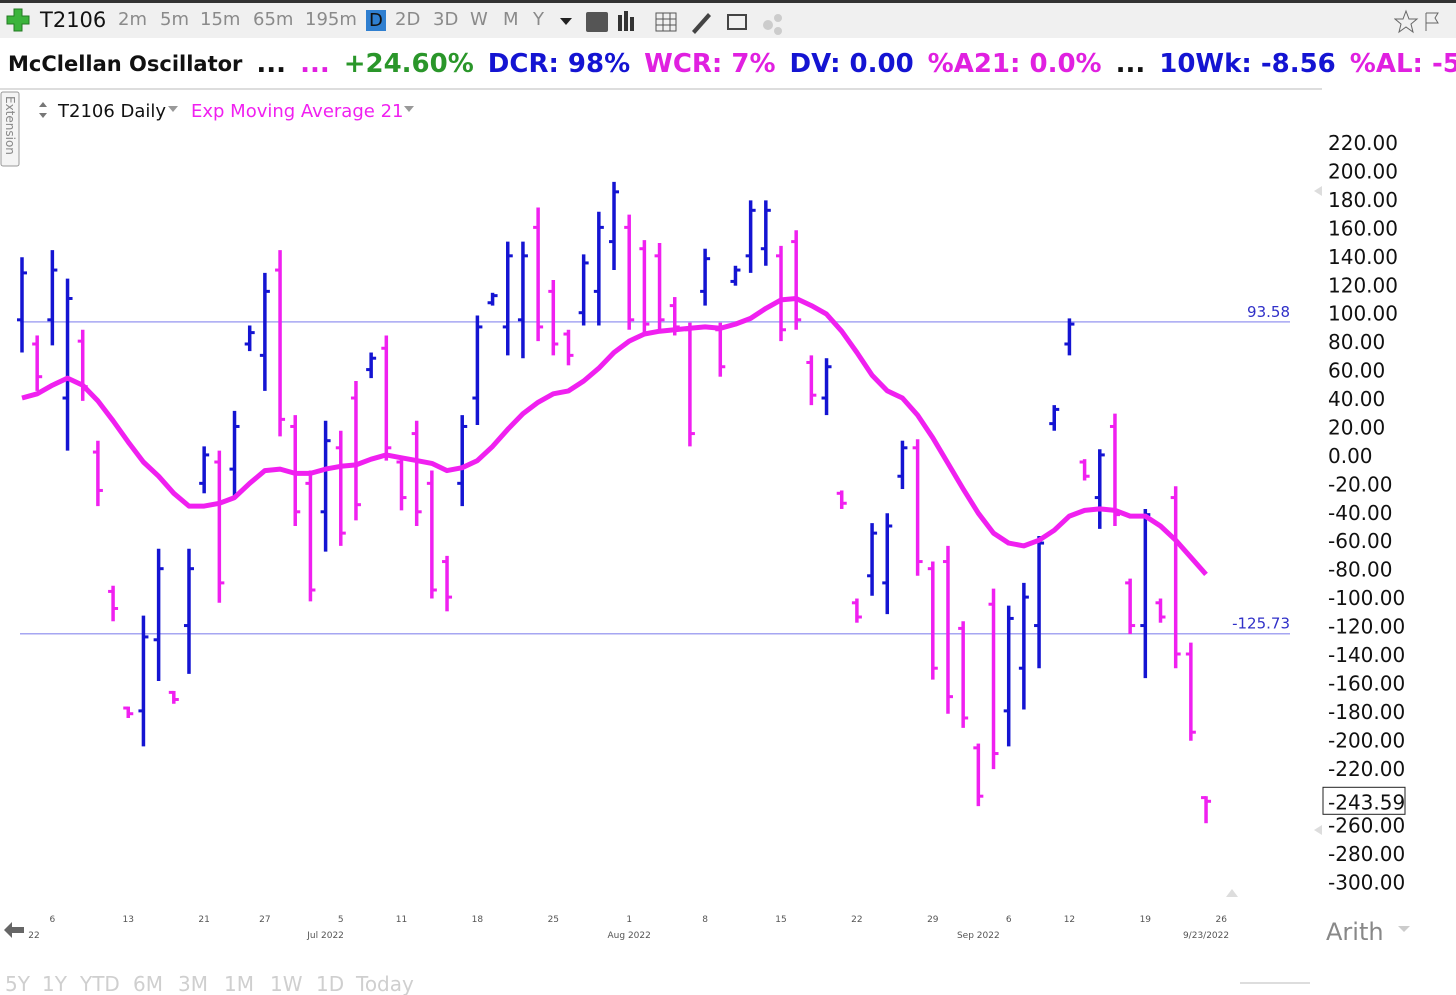 Image resolution: width=1456 pixels, height=995 pixels. I want to click on side-tab-label: Extension, so click(10, 125).